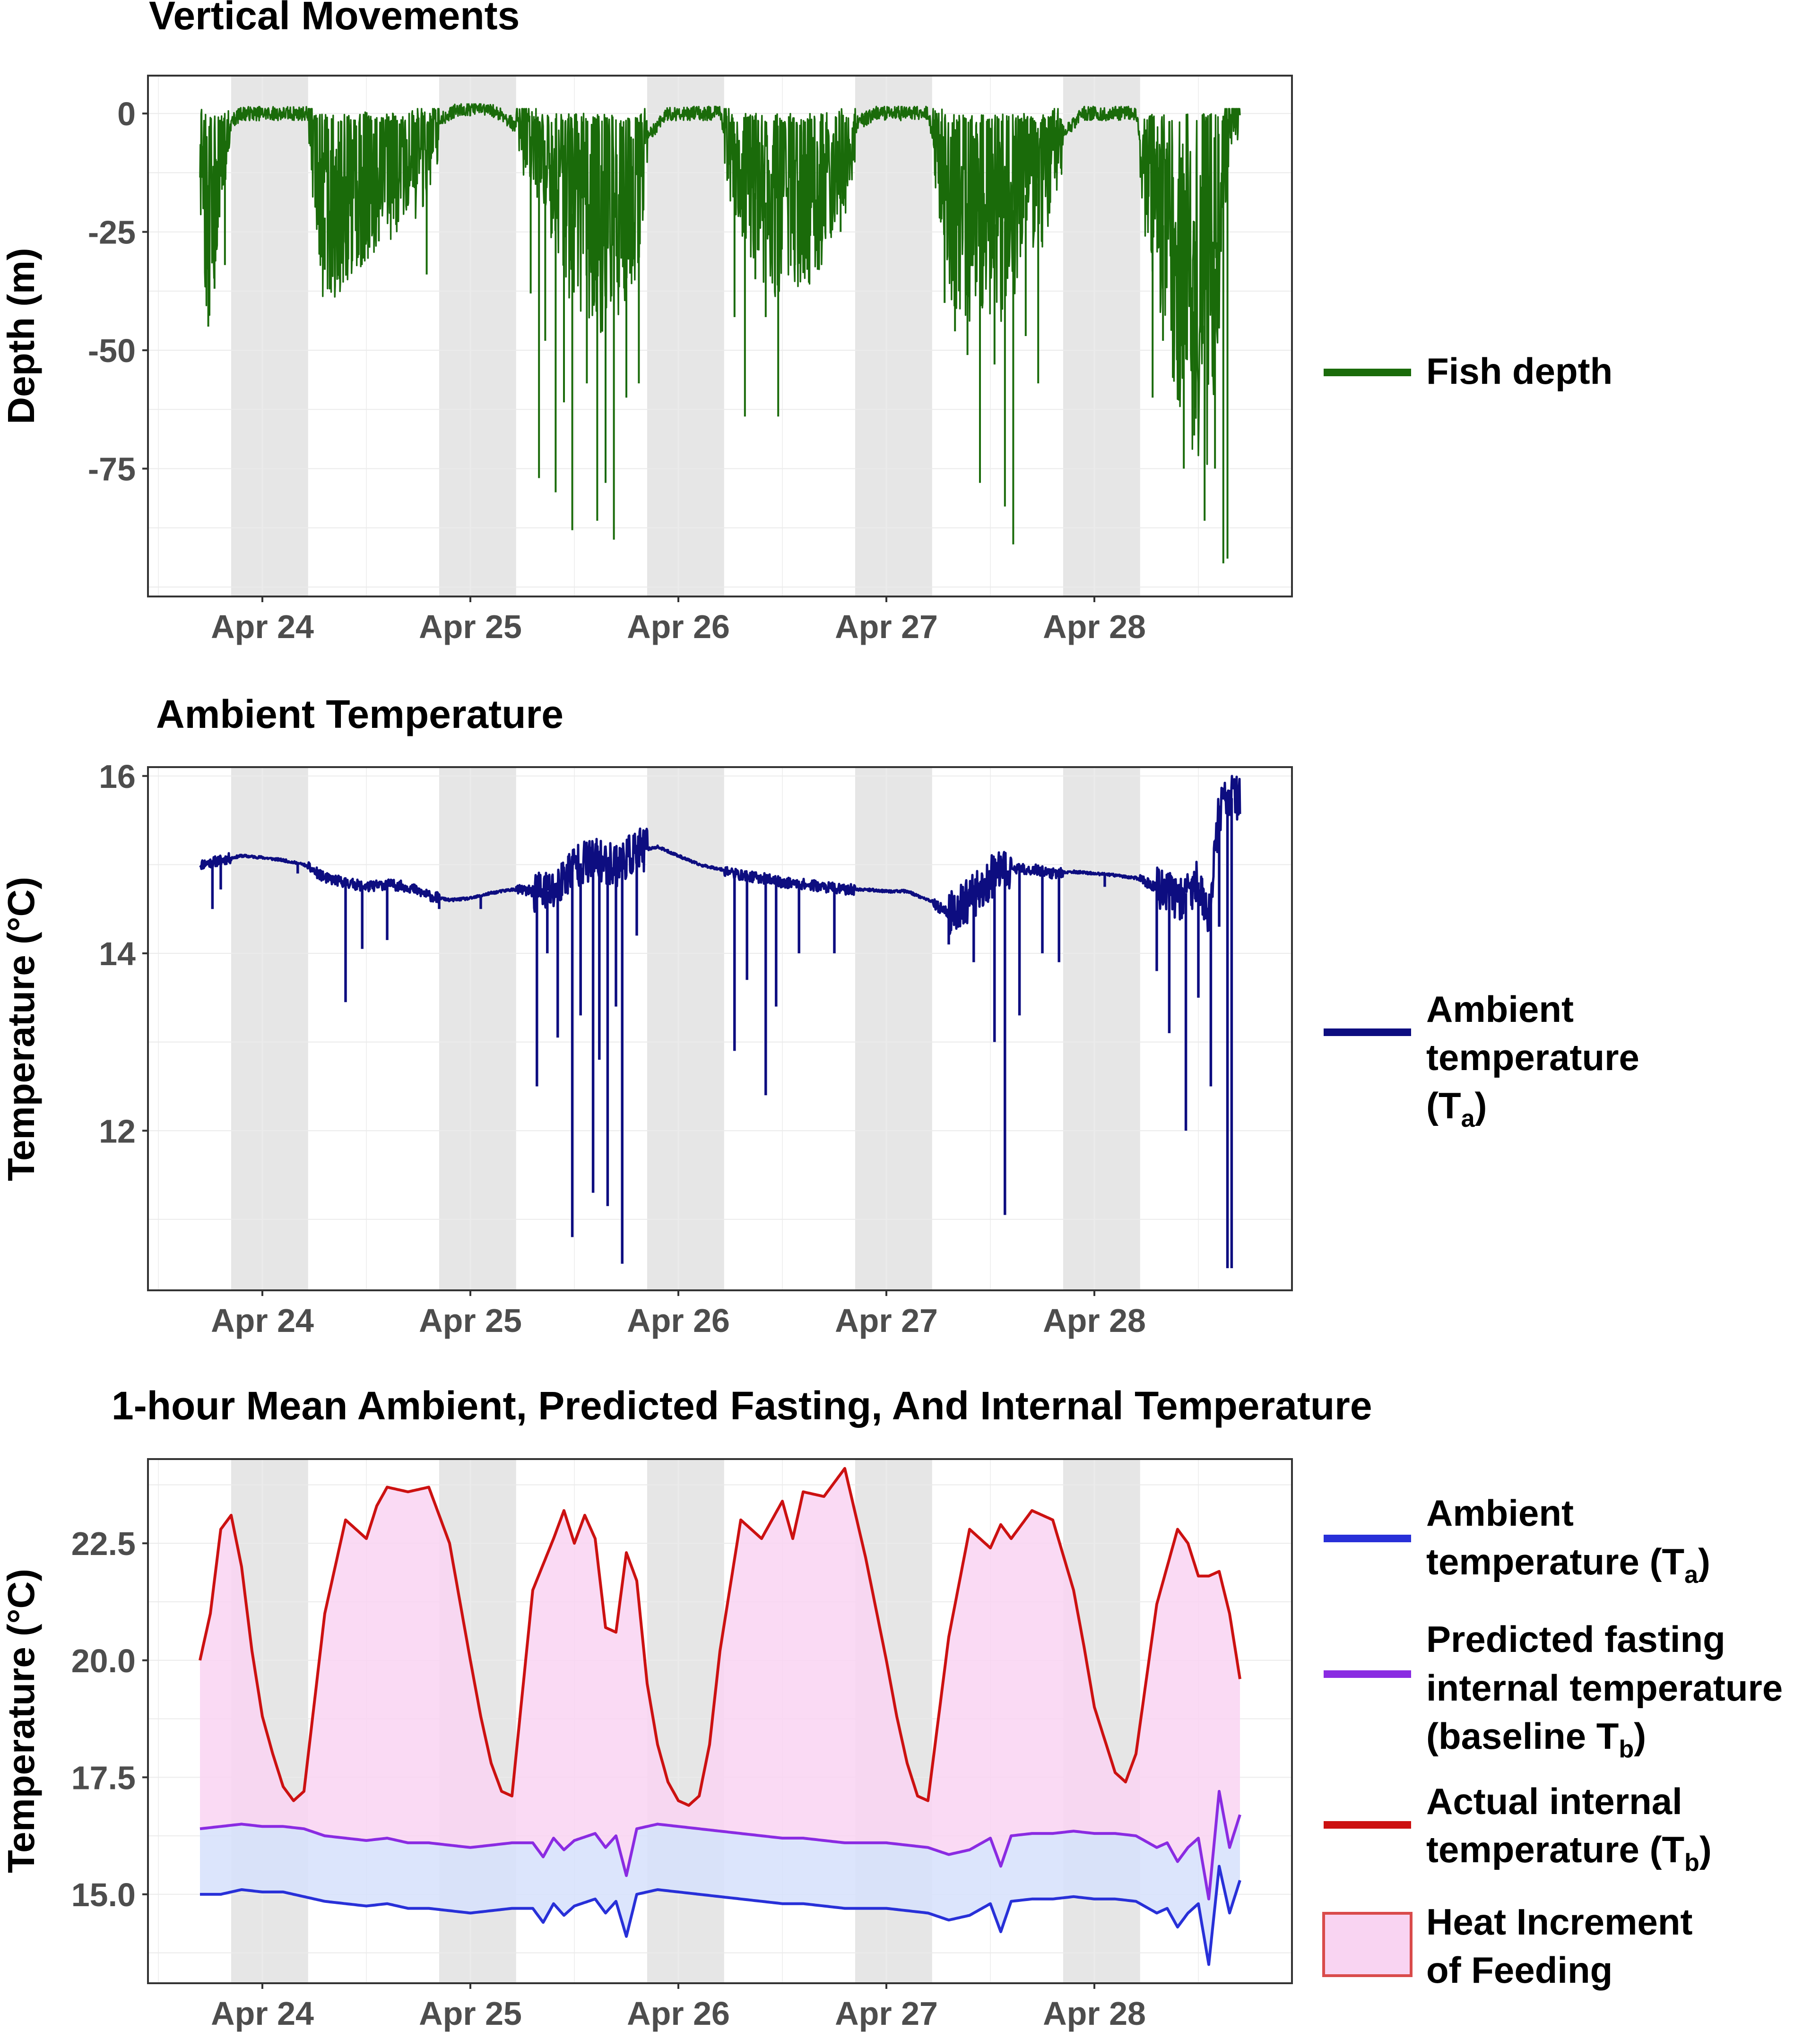 The height and width of the screenshot is (2039, 1820). What do you see at coordinates (117, 1131) in the screenshot?
I see `p2-y-tick-label: 12` at bounding box center [117, 1131].